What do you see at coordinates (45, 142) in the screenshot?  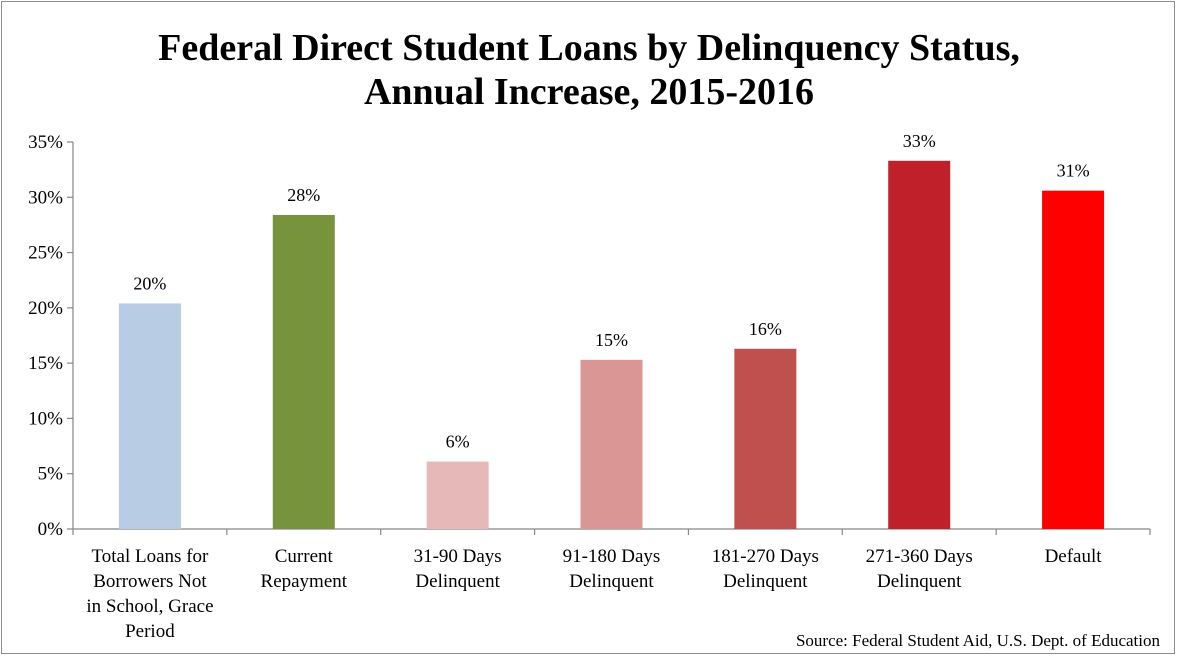 I see `y-tick-label: 35%` at bounding box center [45, 142].